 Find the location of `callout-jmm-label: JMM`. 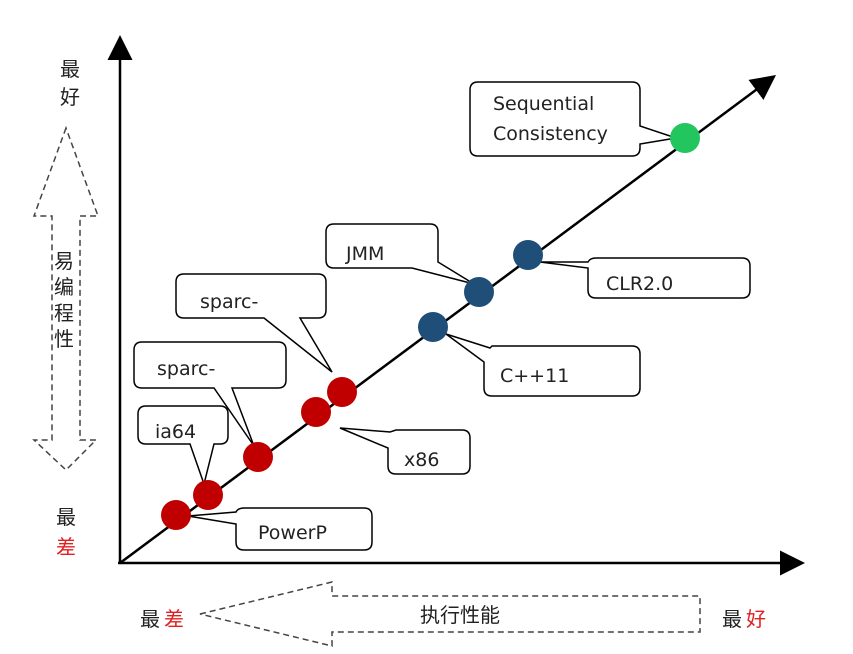

callout-jmm-label: JMM is located at coordinates (364, 254).